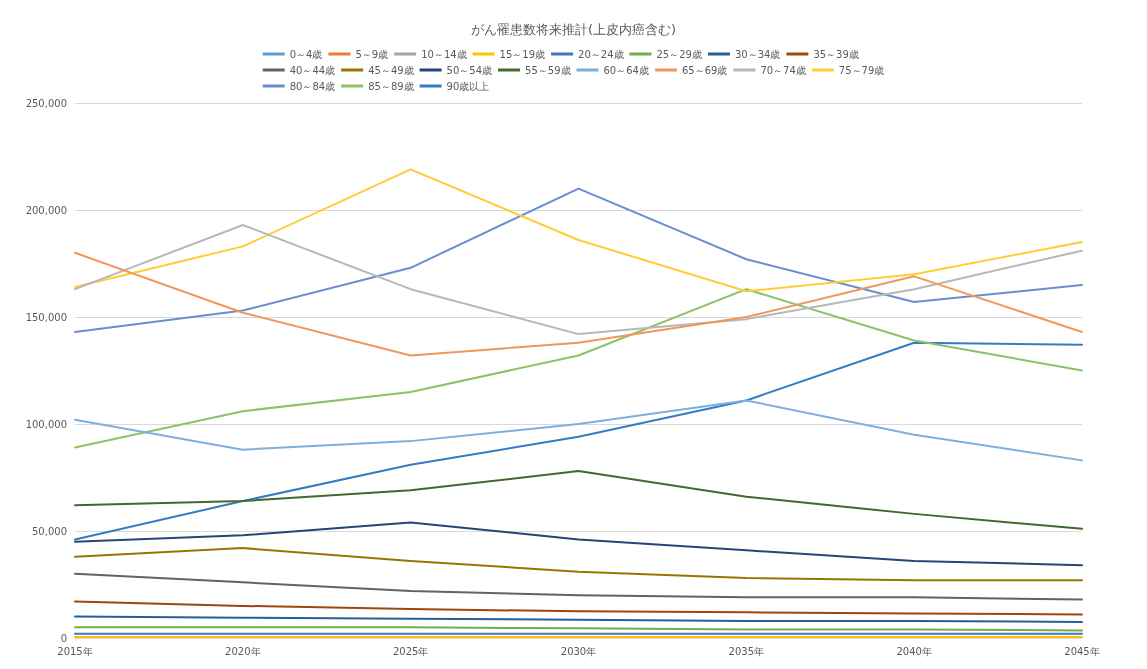 This screenshot has height=669, width=1147. I want to click on legend-label: 65～69歳, so click(704, 70).